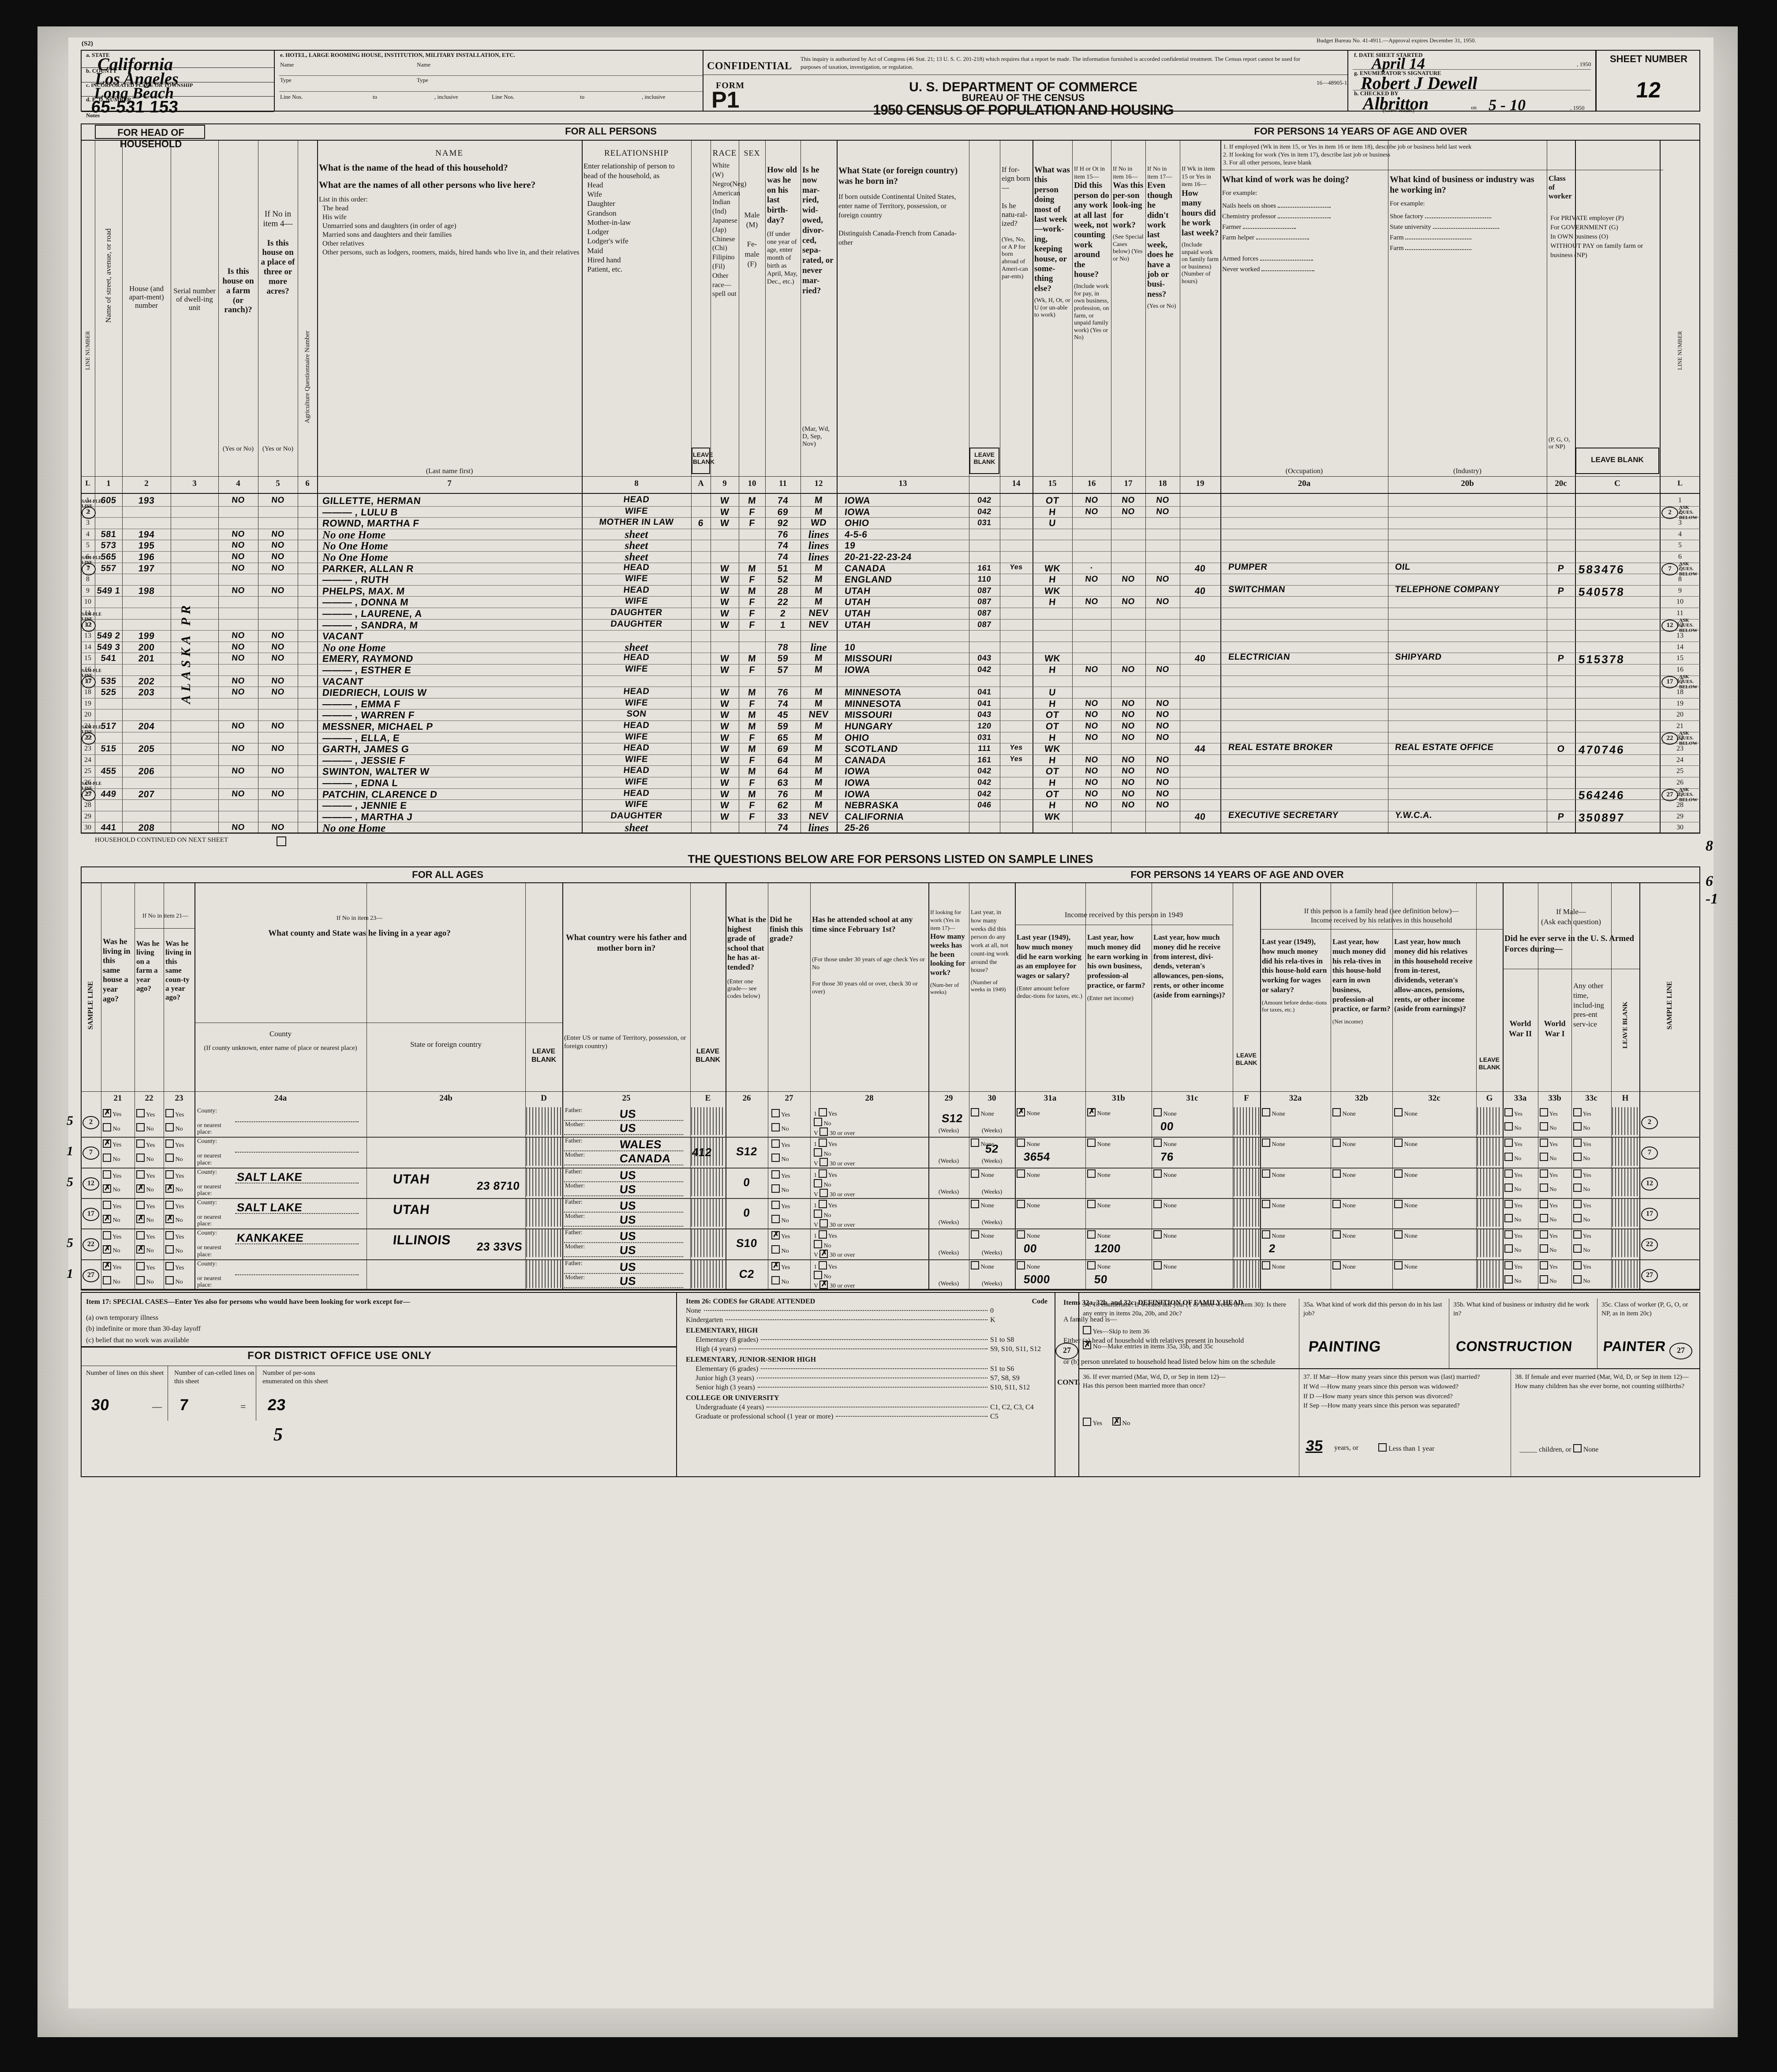  Describe the element at coordinates (783, 501) in the screenshot. I see `cell-11: 74` at that location.